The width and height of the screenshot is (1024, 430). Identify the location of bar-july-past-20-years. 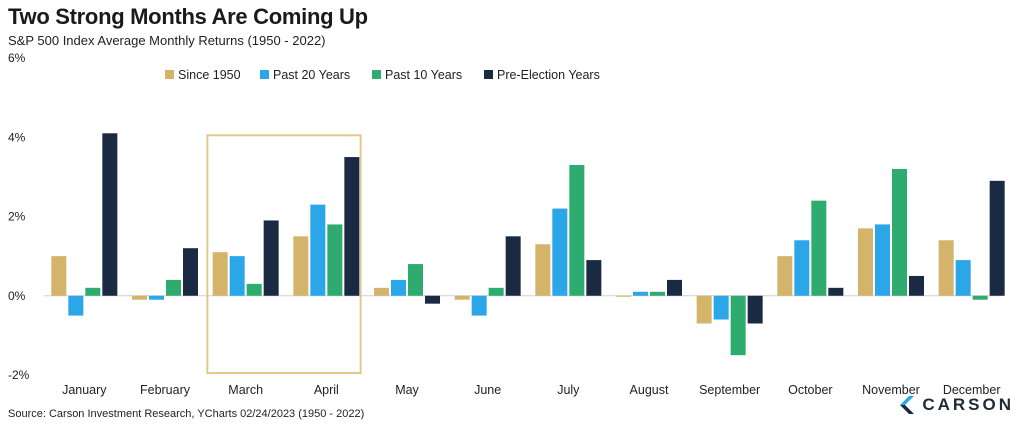
(560, 252).